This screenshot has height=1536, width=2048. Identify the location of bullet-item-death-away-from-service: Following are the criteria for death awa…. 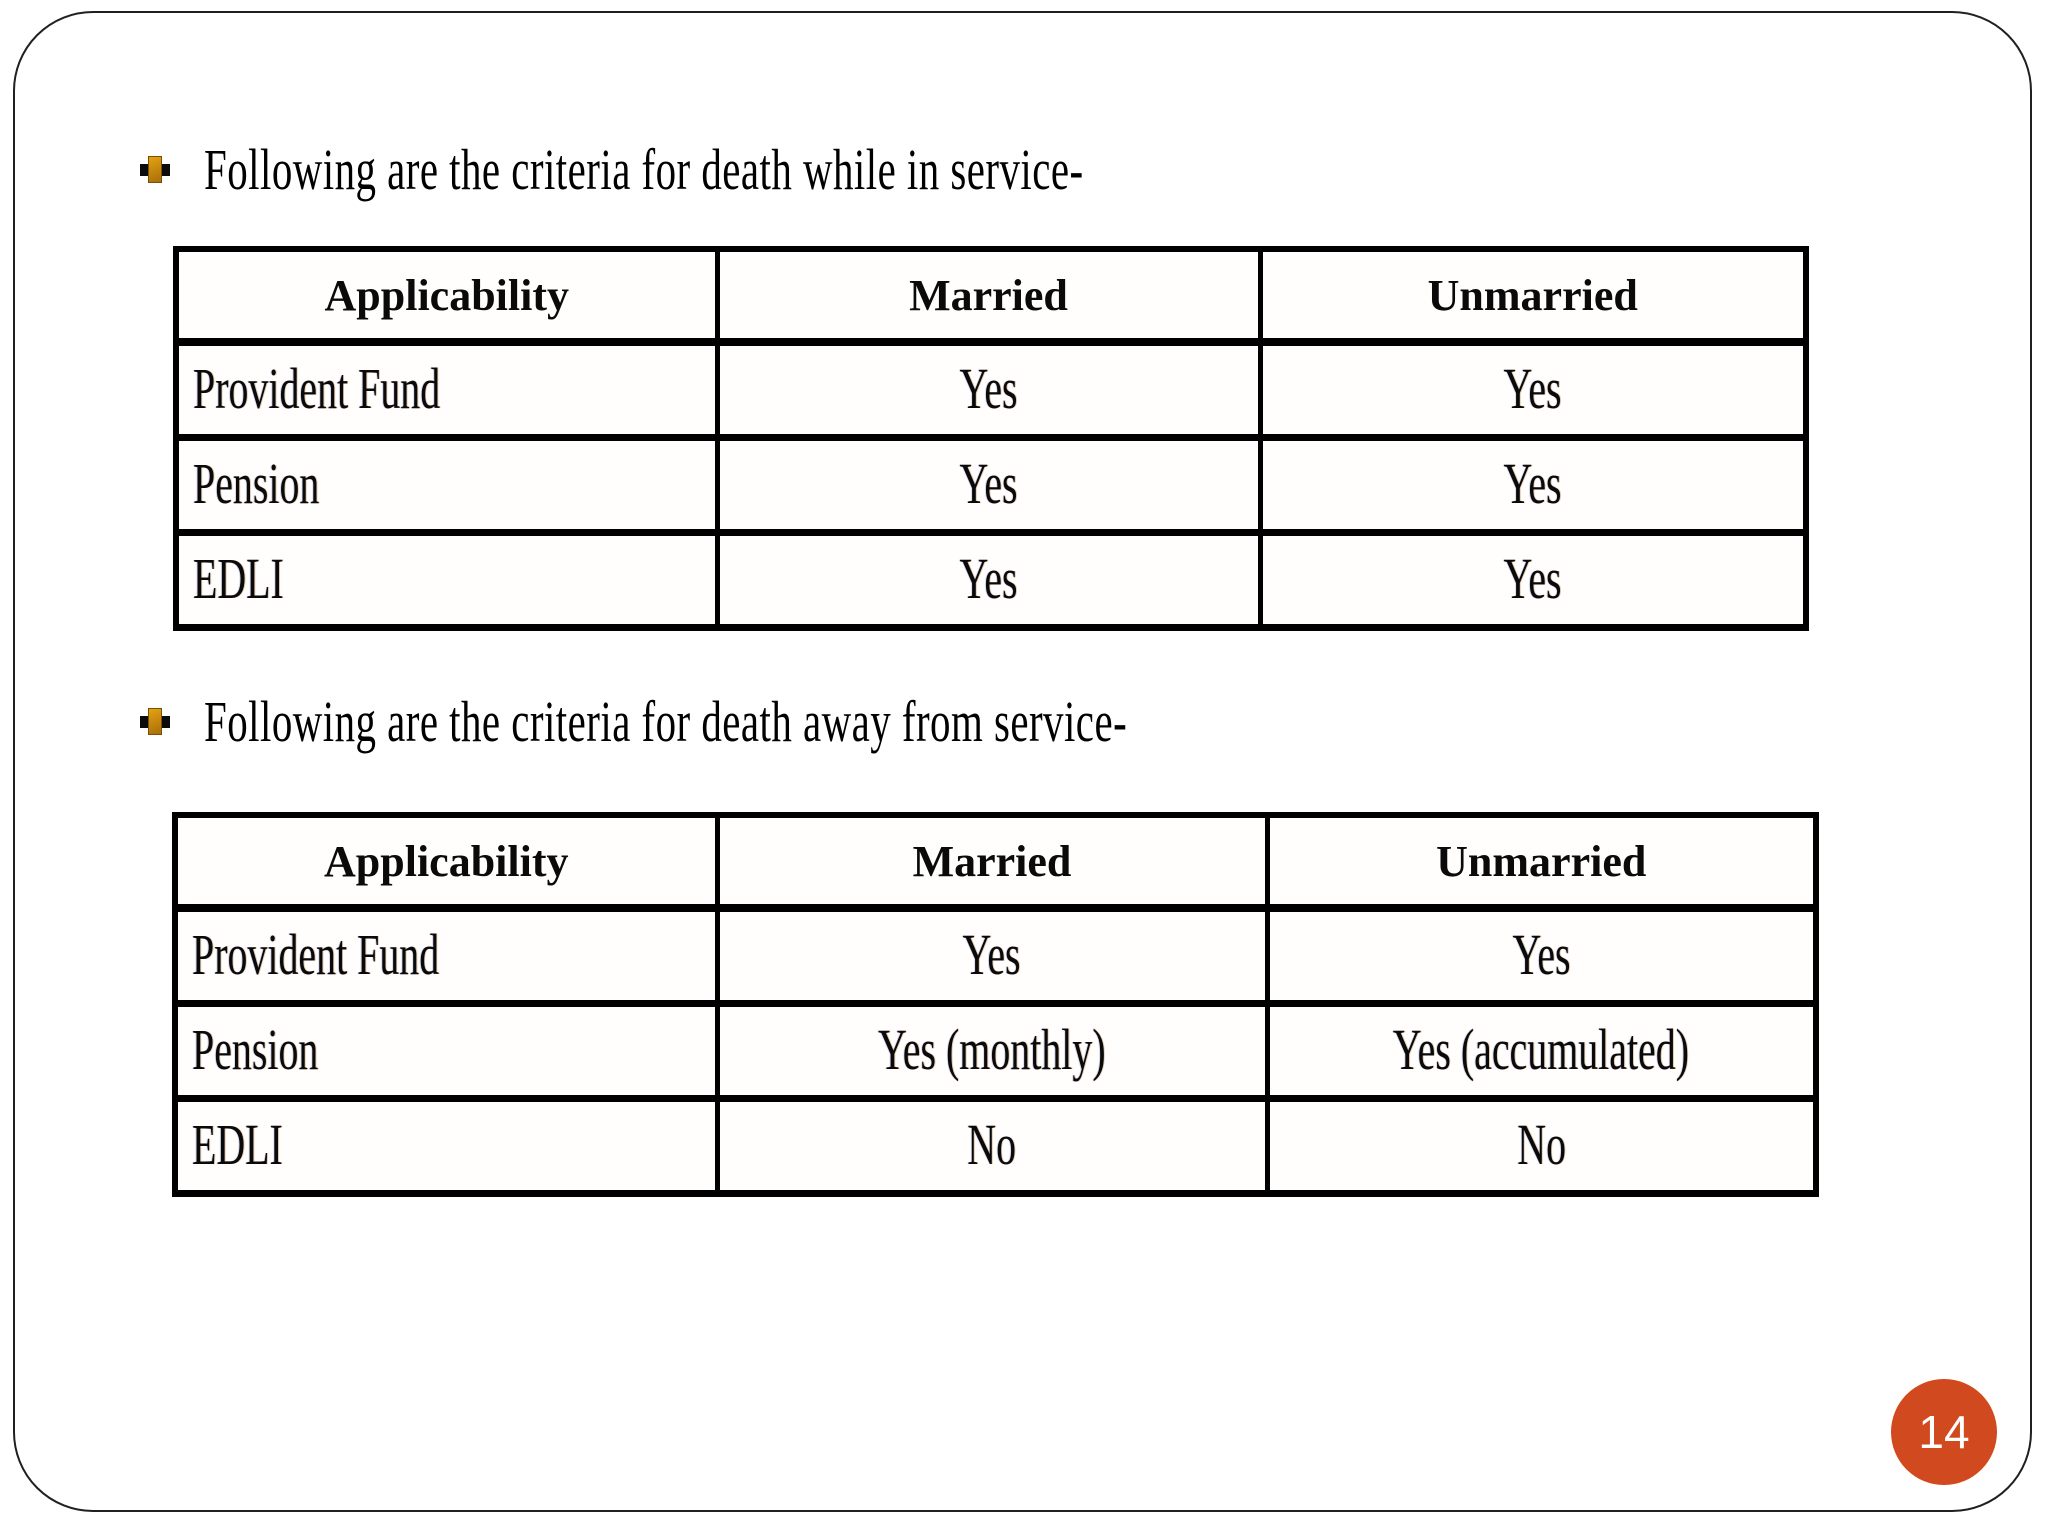
(668, 721).